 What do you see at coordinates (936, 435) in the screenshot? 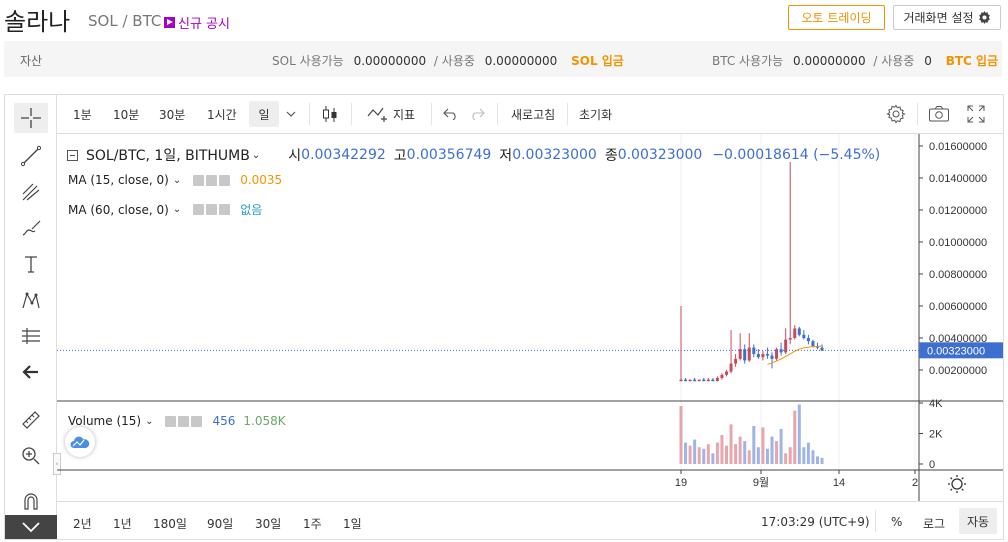
I see `volume-tick-label: 2K` at bounding box center [936, 435].